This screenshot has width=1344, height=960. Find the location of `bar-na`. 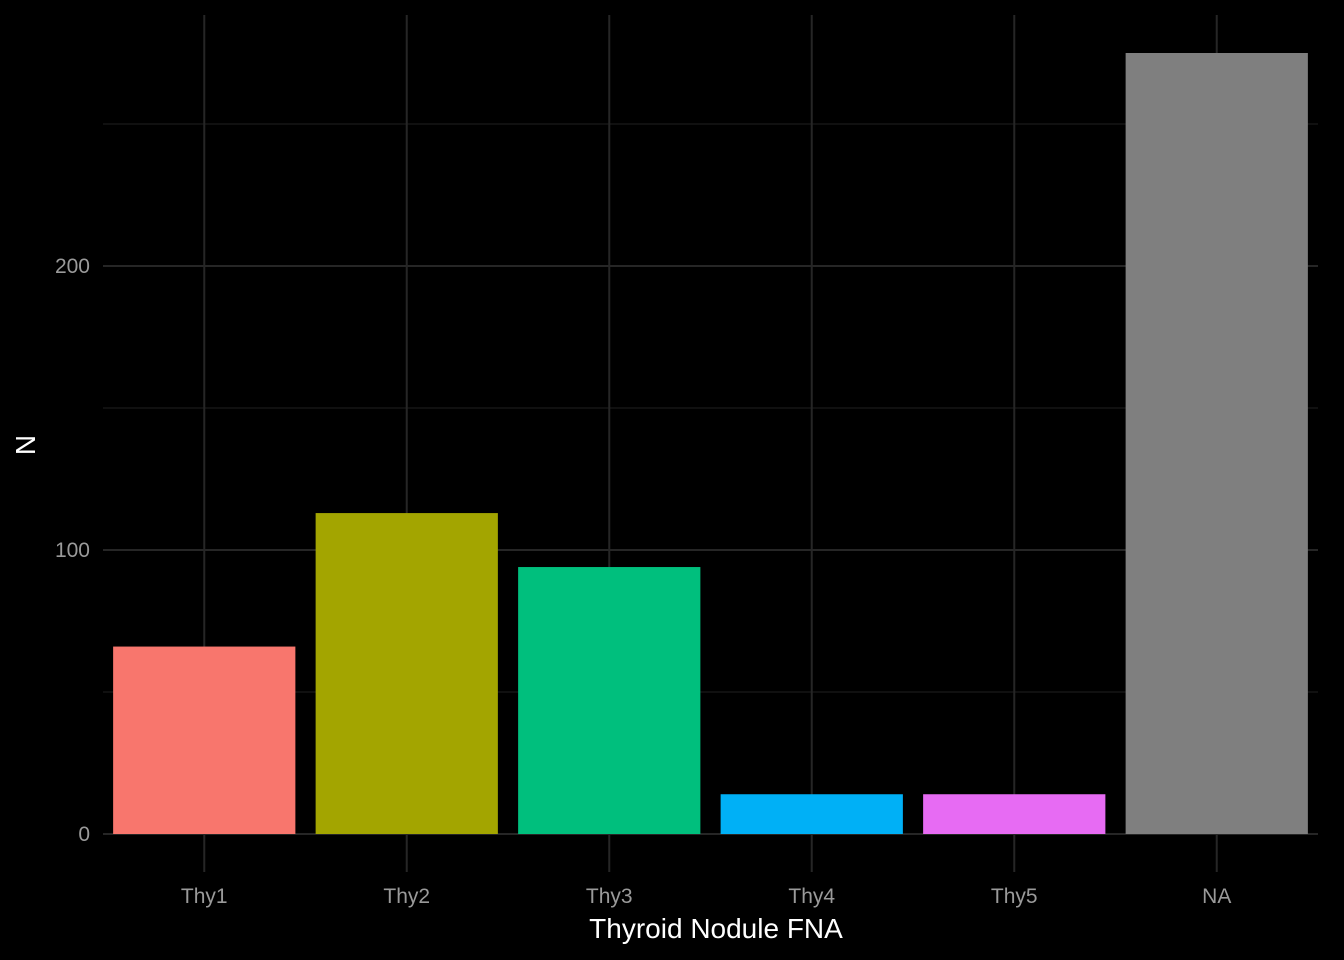

bar-na is located at coordinates (1216, 443).